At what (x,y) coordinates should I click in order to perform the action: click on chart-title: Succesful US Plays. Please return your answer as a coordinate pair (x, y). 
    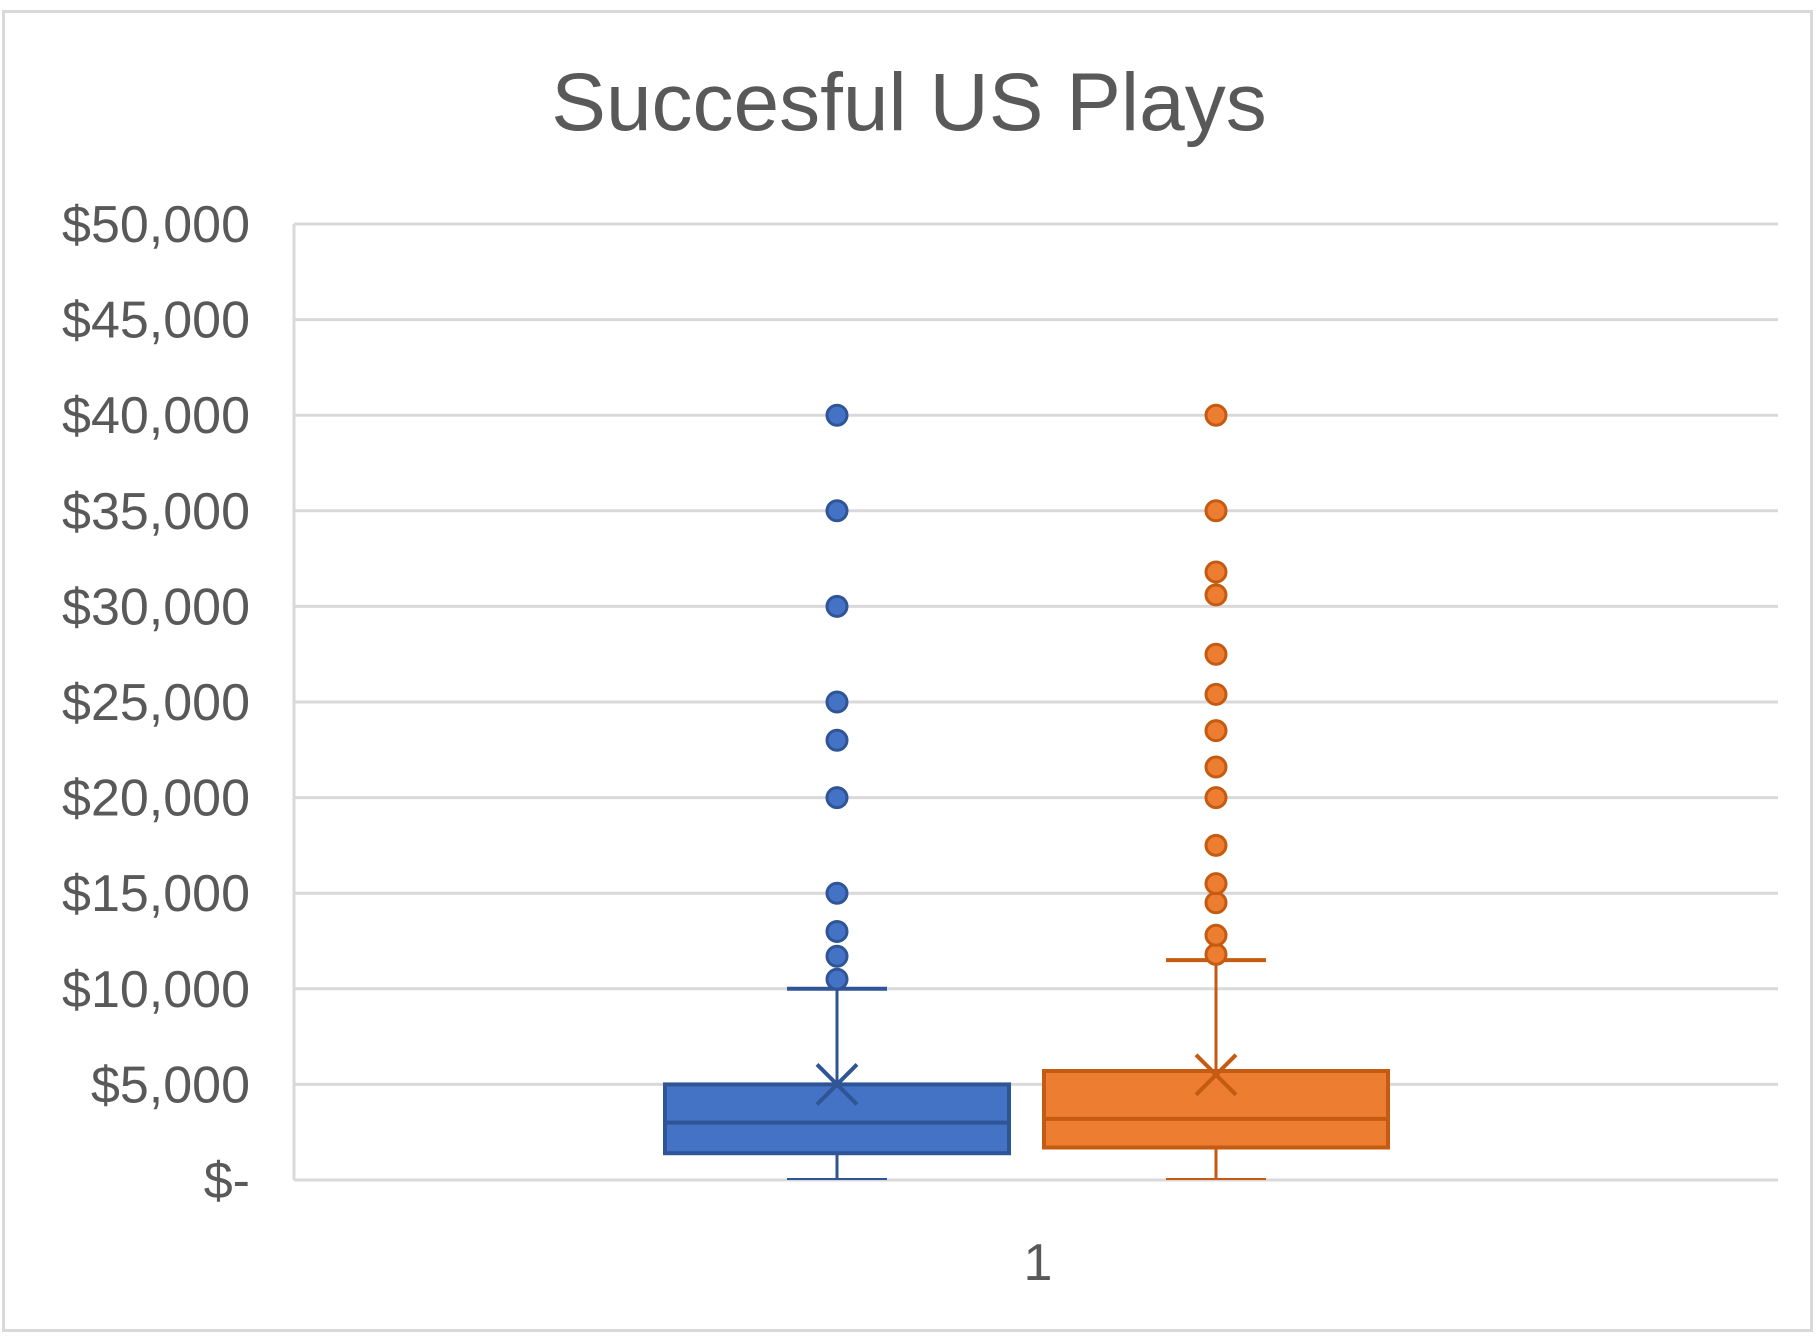
    Looking at the image, I should click on (909, 102).